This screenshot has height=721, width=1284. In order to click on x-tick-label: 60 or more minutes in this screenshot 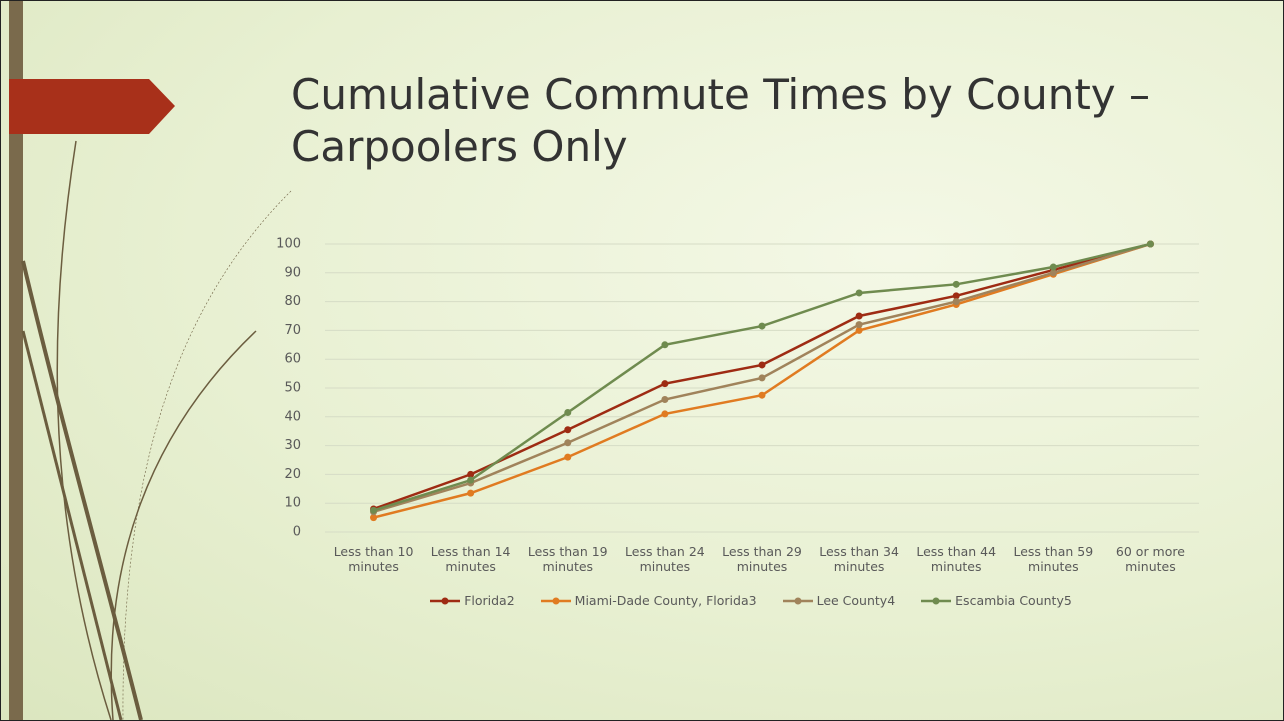, I will do `click(1150, 559)`.